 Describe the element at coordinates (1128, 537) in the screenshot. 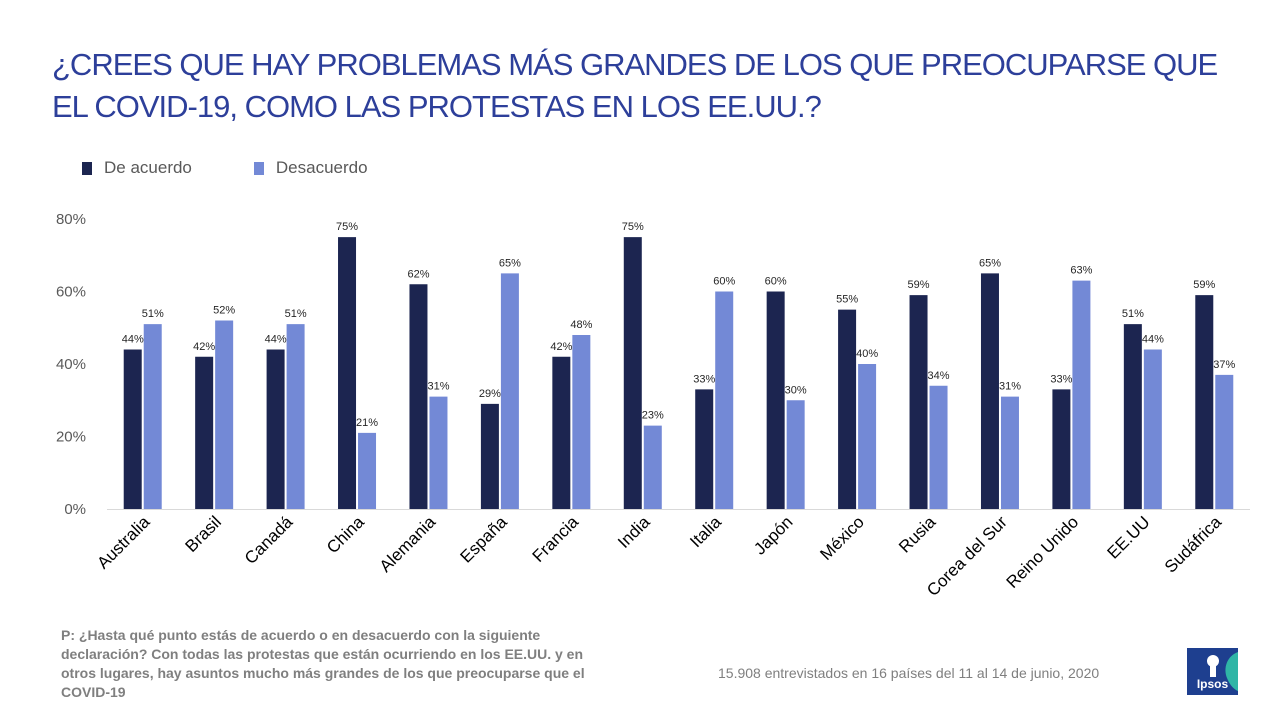

I see `x-category-label: EE.UU` at that location.